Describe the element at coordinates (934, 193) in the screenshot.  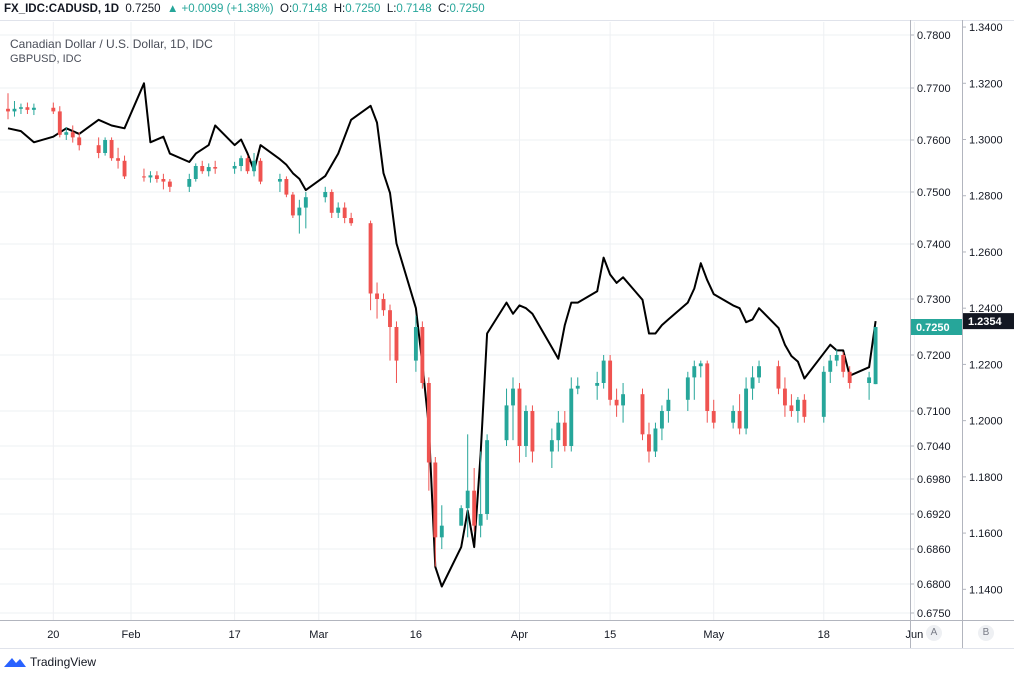
I see `left-axis-label: 0.7500` at that location.